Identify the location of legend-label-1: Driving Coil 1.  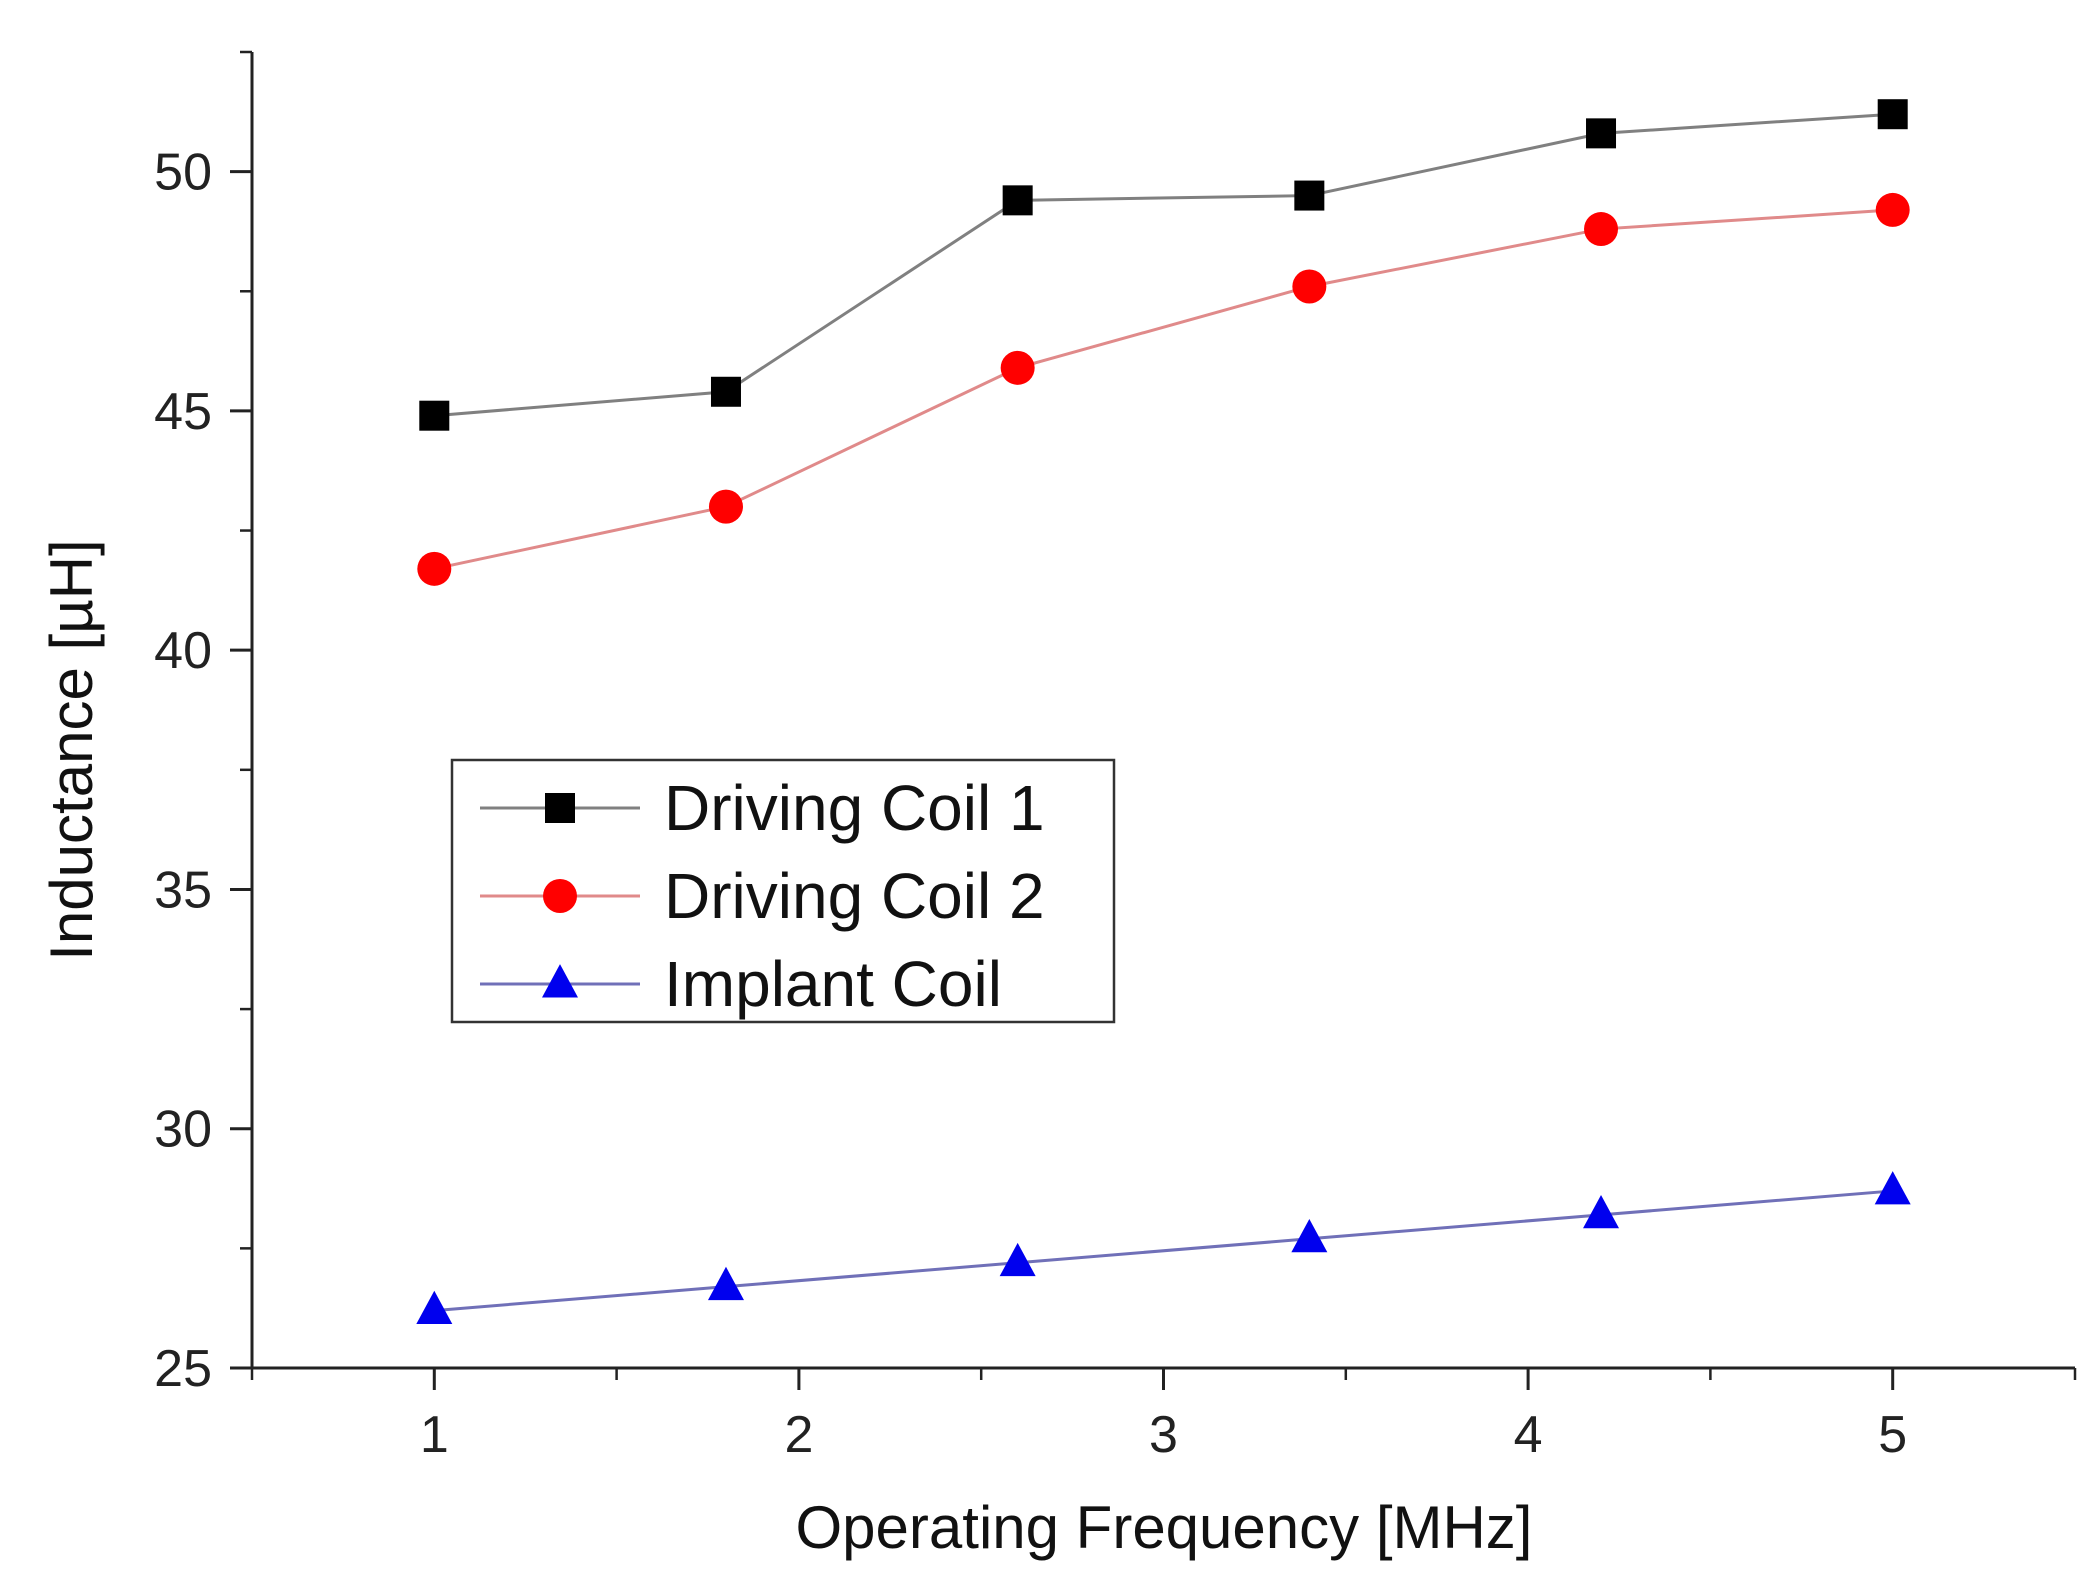
(854, 808).